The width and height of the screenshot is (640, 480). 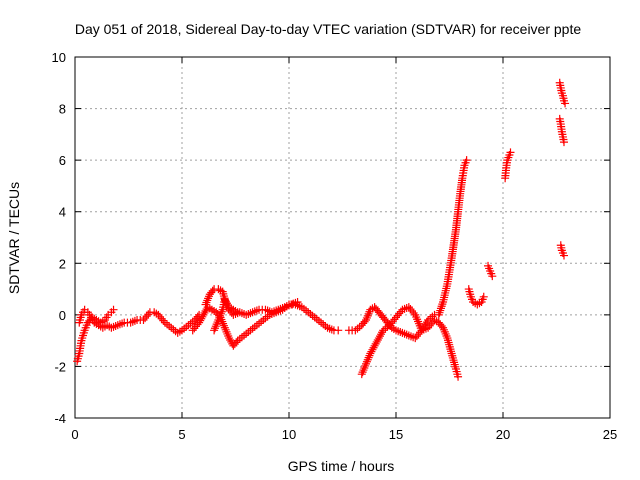 I want to click on y-tick-label: -2, so click(x=60, y=366).